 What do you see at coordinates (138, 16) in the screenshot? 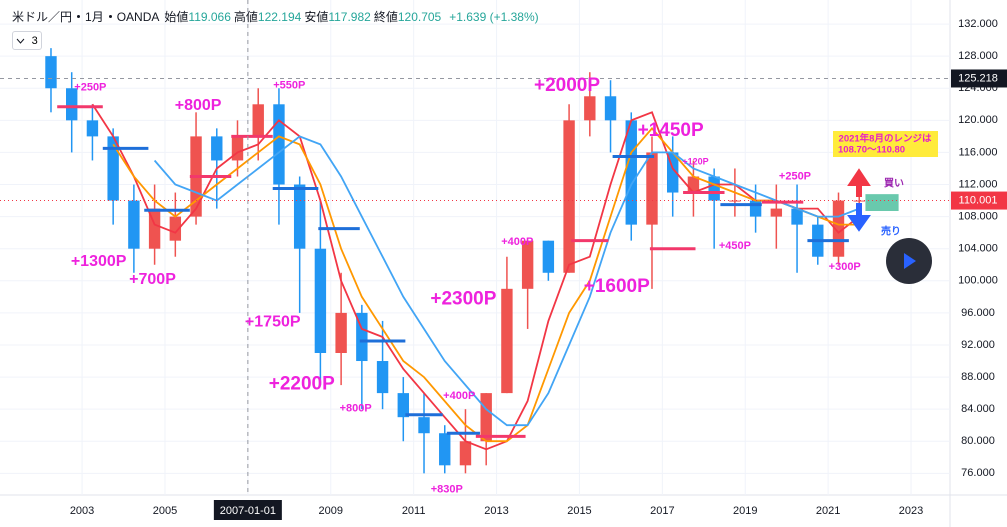
I see `source: OANDA` at bounding box center [138, 16].